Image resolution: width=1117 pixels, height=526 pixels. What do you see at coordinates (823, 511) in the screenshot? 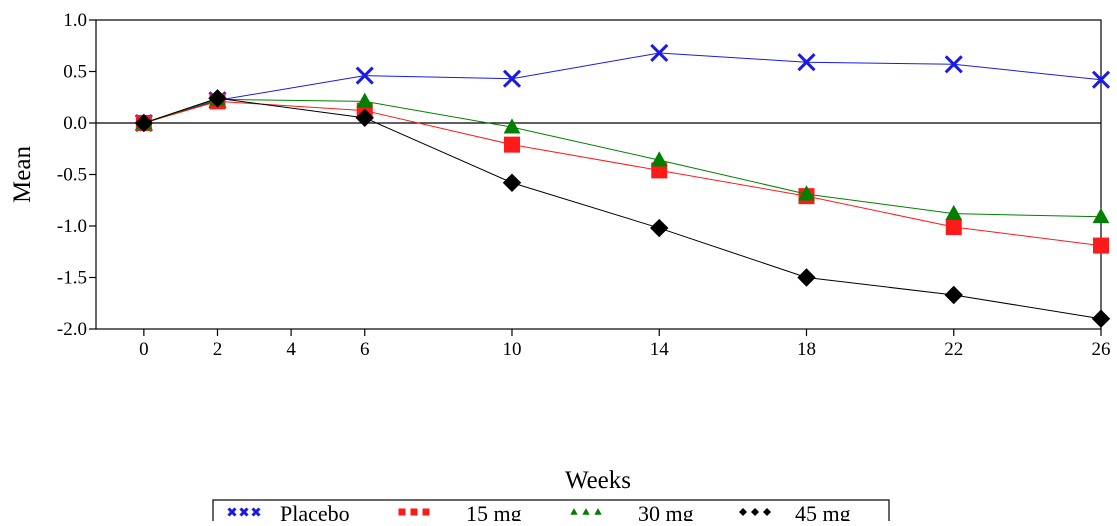
I see `legend-label: 45 mg` at bounding box center [823, 511].